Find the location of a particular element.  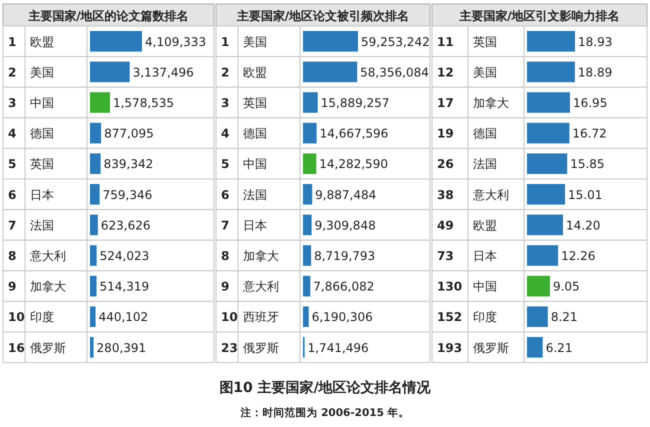

chart-title: 主要国家/地区论文被引频次排名 is located at coordinates (323, 16).